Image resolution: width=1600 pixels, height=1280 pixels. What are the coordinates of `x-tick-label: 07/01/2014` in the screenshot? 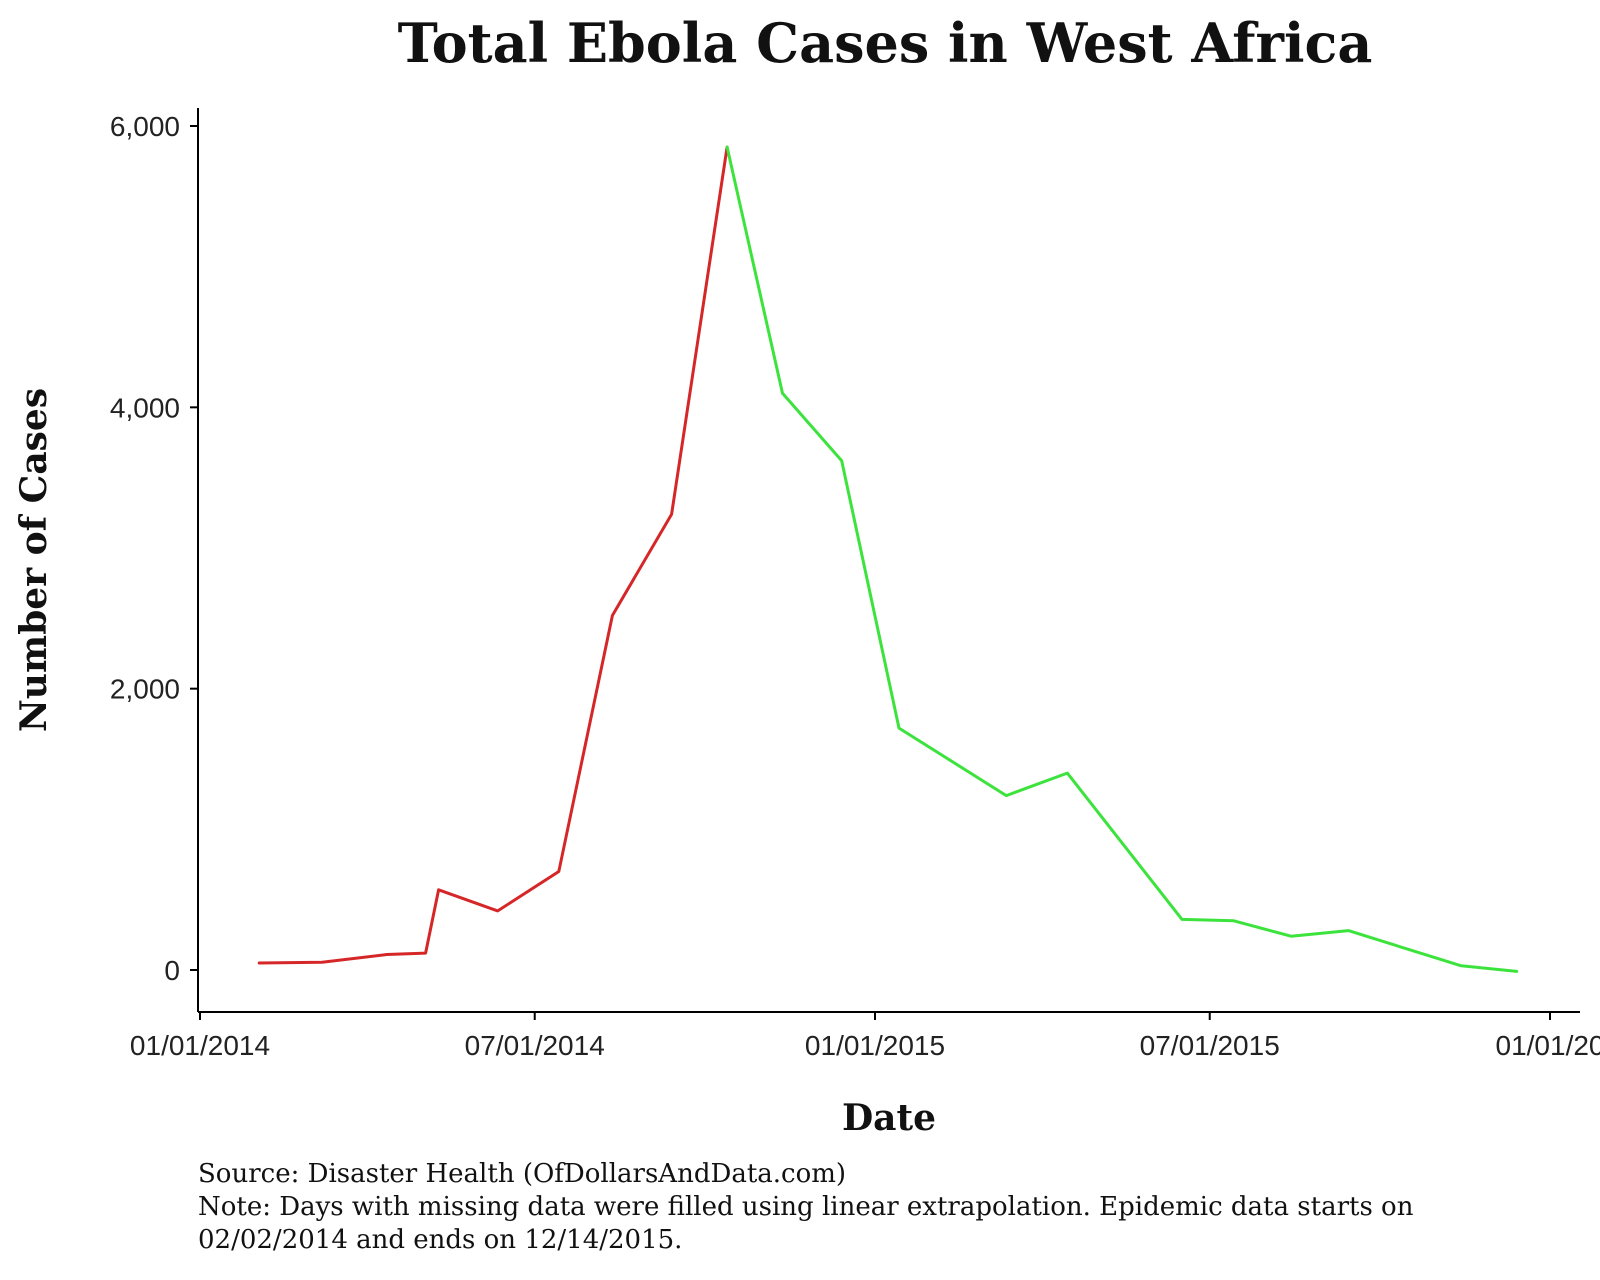 It's located at (535, 1045).